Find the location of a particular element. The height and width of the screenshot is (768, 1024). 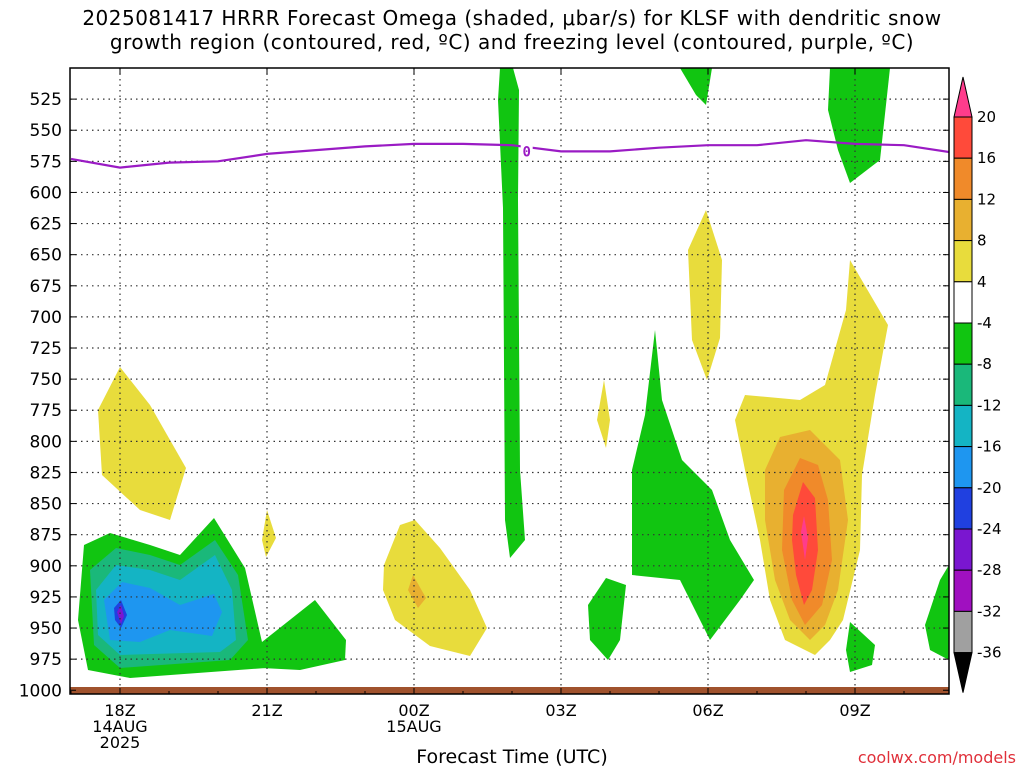

colorbar-label: -24 is located at coordinates (989, 529).